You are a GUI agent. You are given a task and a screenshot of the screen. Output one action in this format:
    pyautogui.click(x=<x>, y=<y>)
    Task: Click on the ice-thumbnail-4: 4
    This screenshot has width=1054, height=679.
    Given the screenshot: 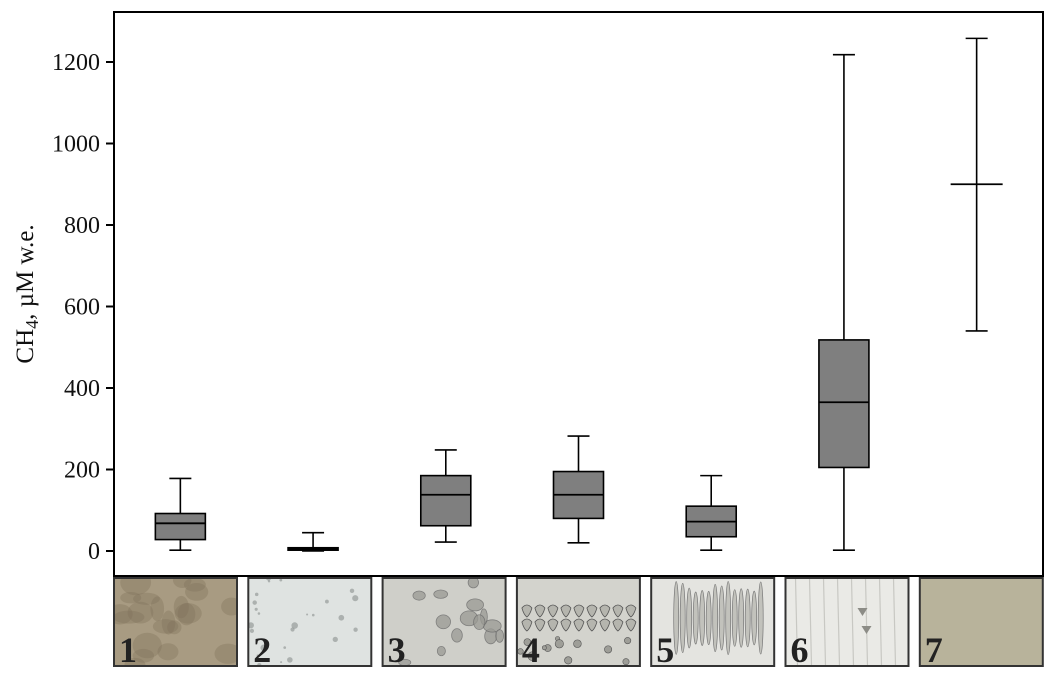 What is the action you would take?
    pyautogui.click(x=578, y=623)
    